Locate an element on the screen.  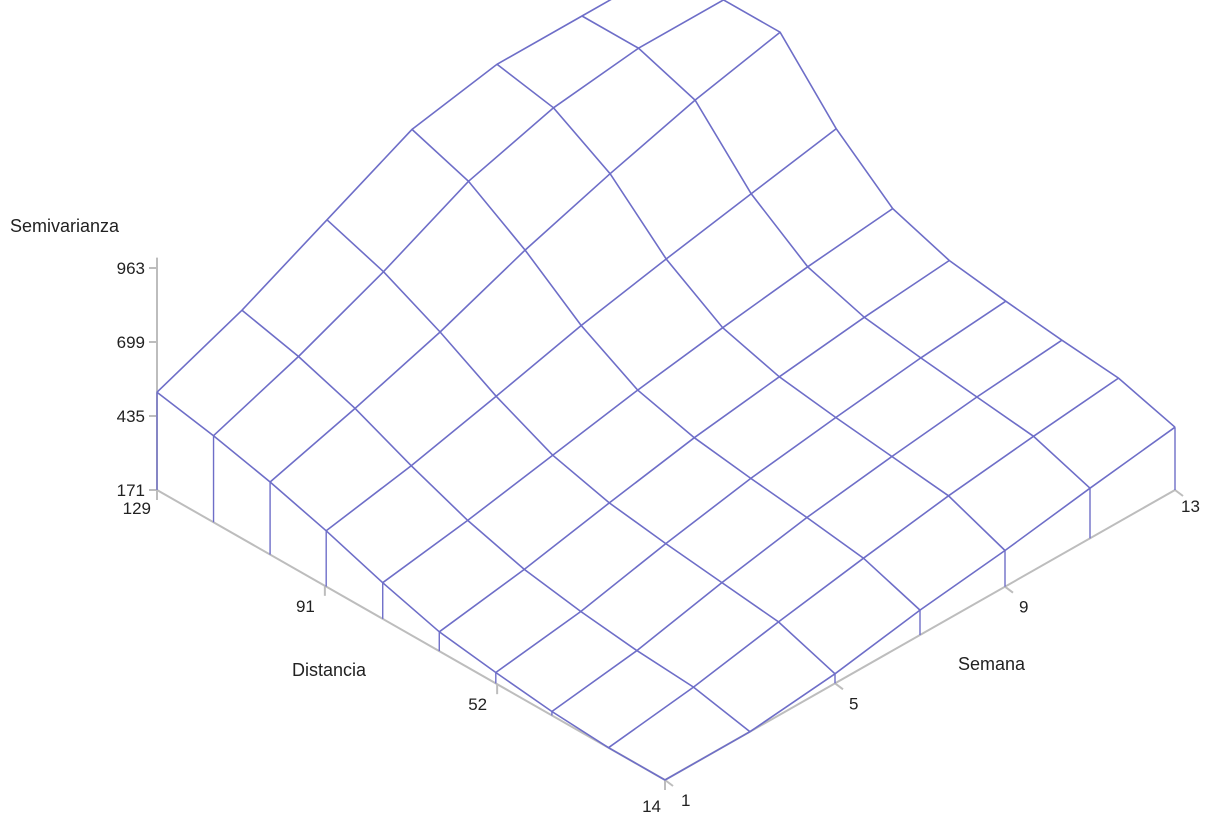
y-tick-label: 5 is located at coordinates (853, 703).